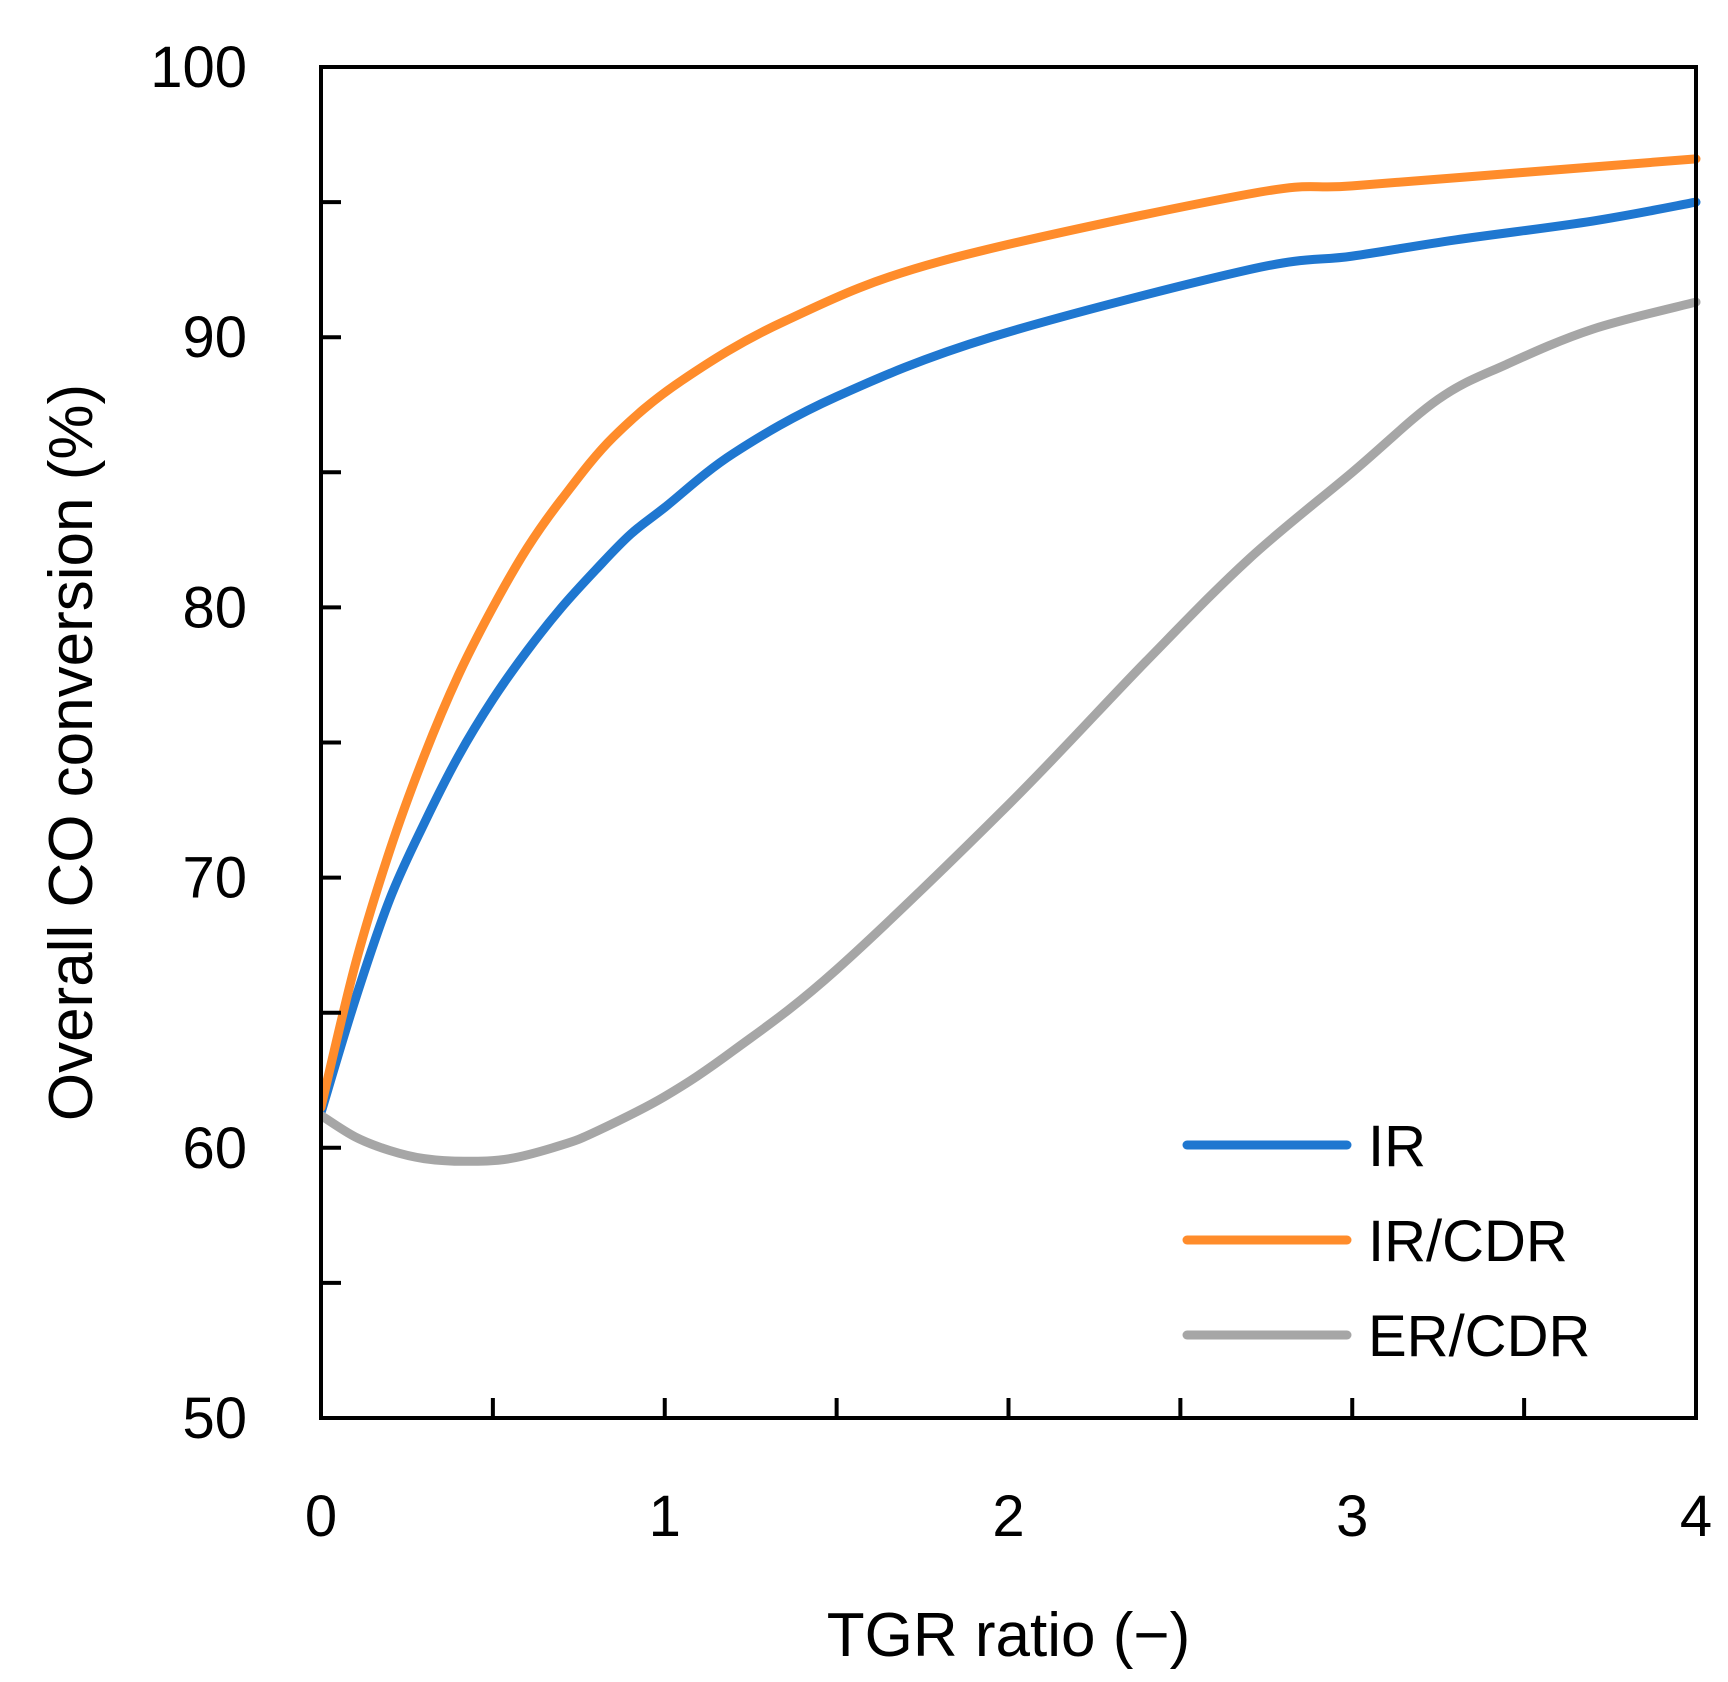  I want to click on x-tick-label: 0, so click(321, 1516).